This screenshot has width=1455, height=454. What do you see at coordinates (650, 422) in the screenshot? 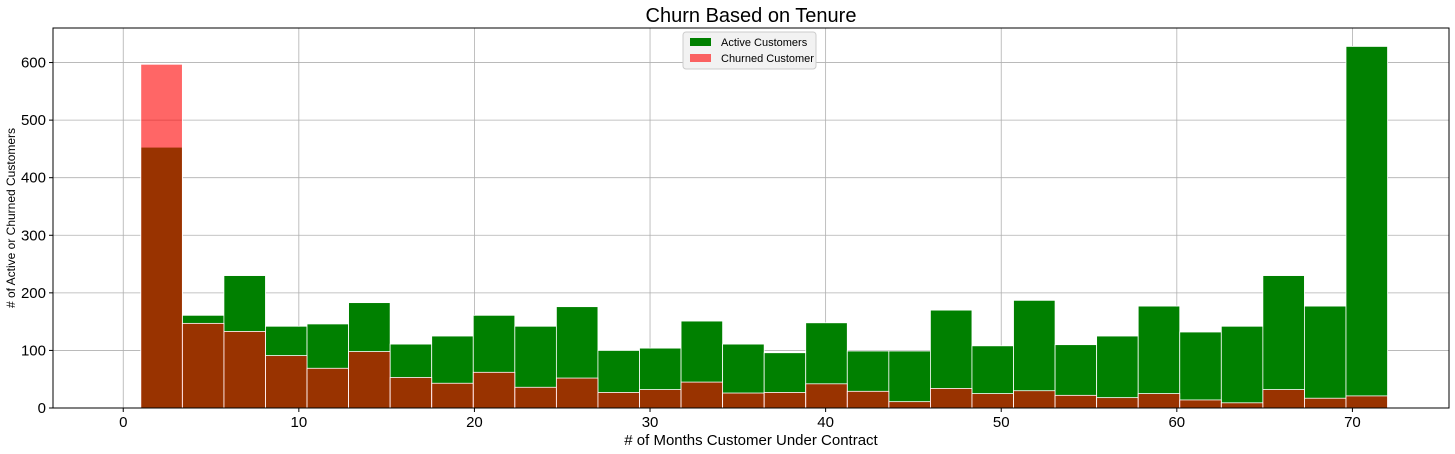
I see `x-tick-label-3: 30` at bounding box center [650, 422].